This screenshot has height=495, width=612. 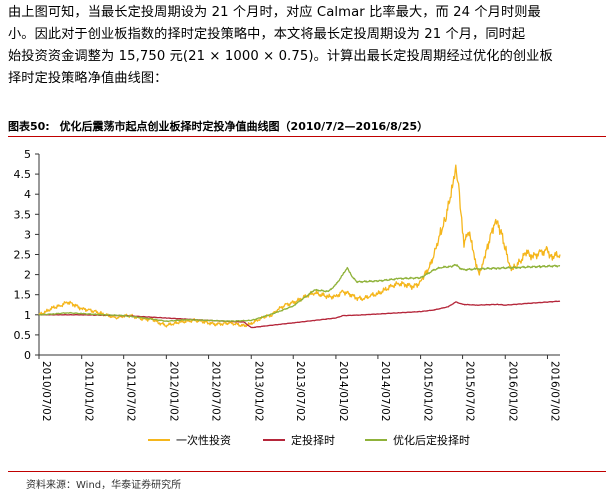 I want to click on y-tick-label: 4.5, so click(x=23, y=174).